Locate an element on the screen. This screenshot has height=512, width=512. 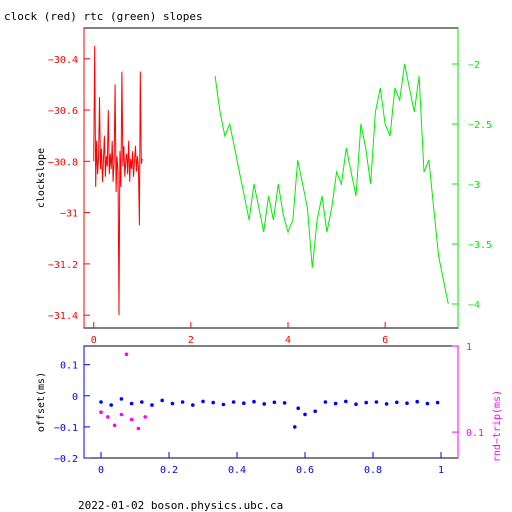
top-right-tick-label: −2 is located at coordinates (474, 65).